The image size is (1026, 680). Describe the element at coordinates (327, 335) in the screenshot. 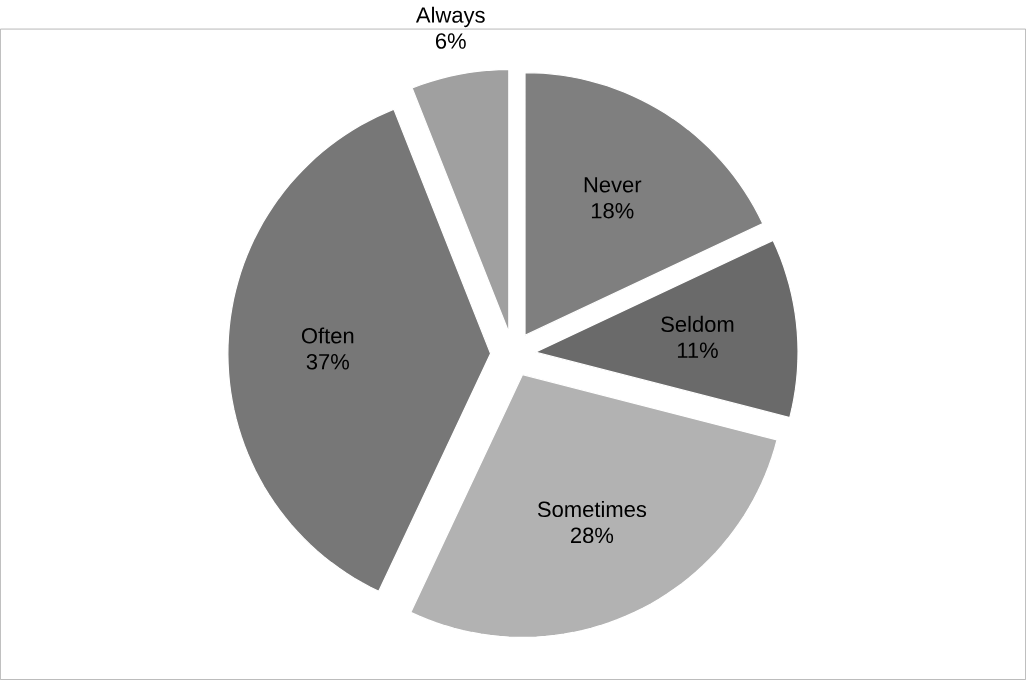

I see `slice-label: Often` at that location.